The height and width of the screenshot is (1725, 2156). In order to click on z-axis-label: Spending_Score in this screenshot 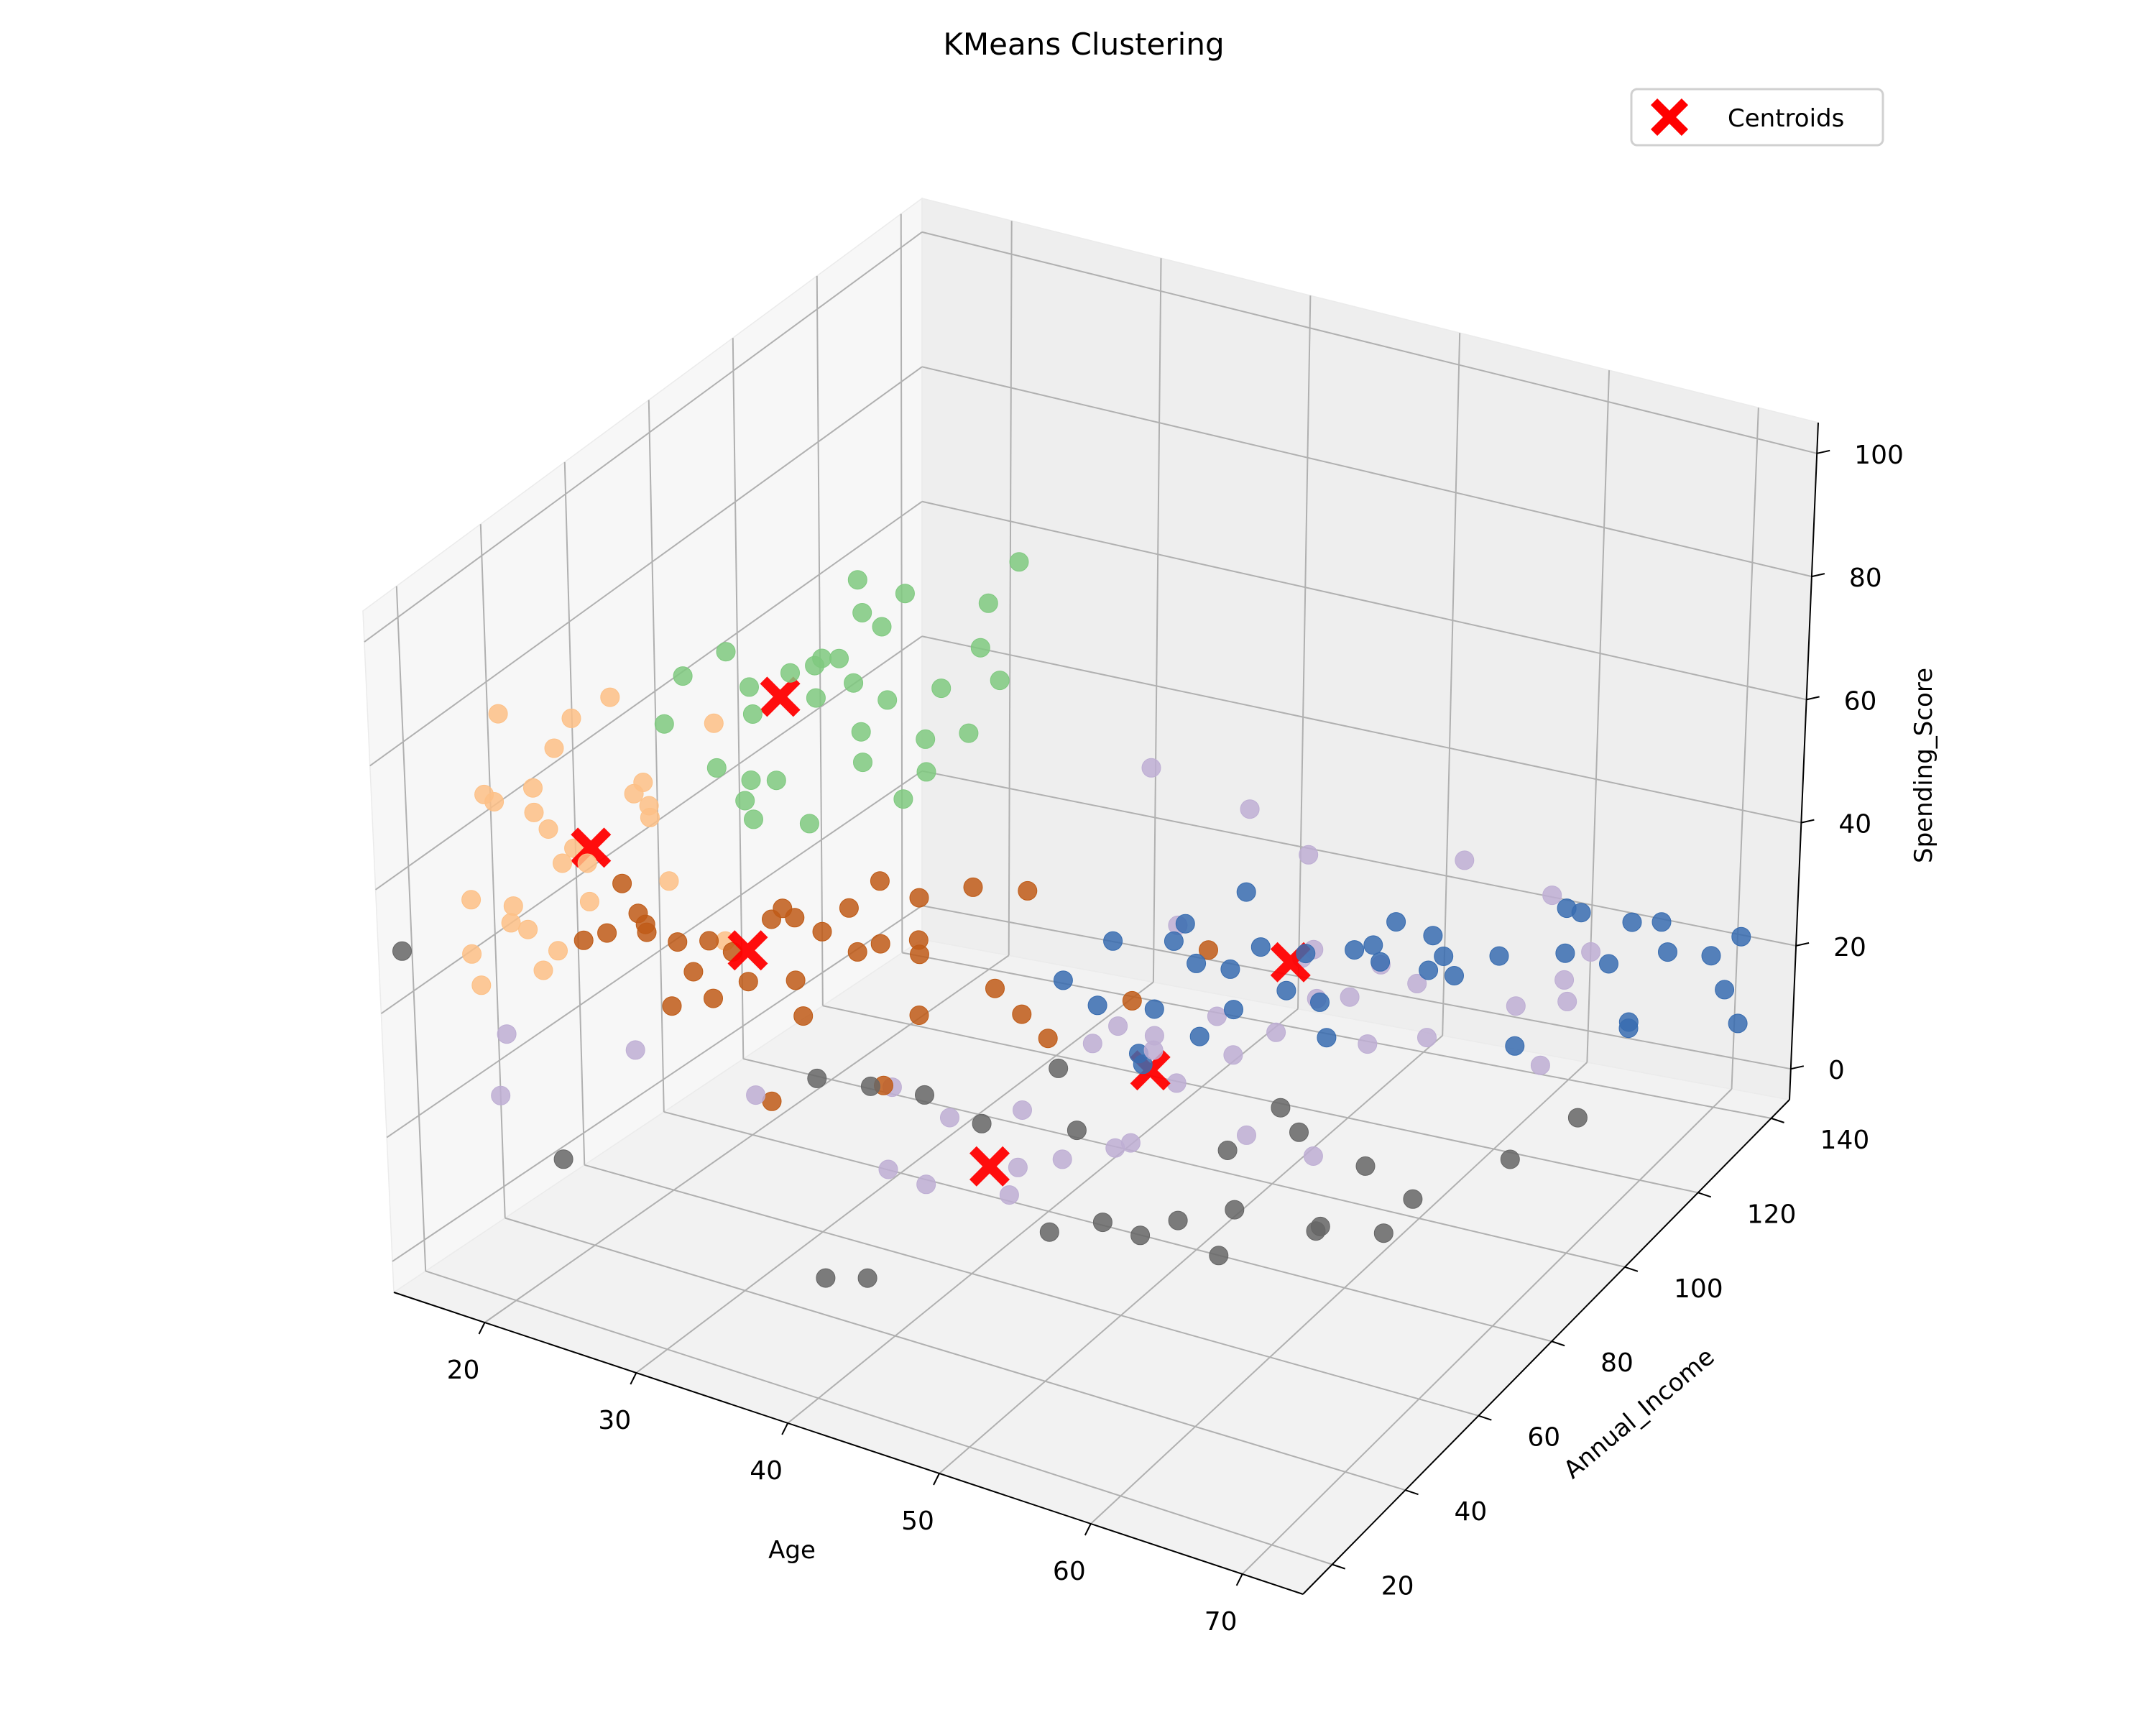, I will do `click(1924, 765)`.